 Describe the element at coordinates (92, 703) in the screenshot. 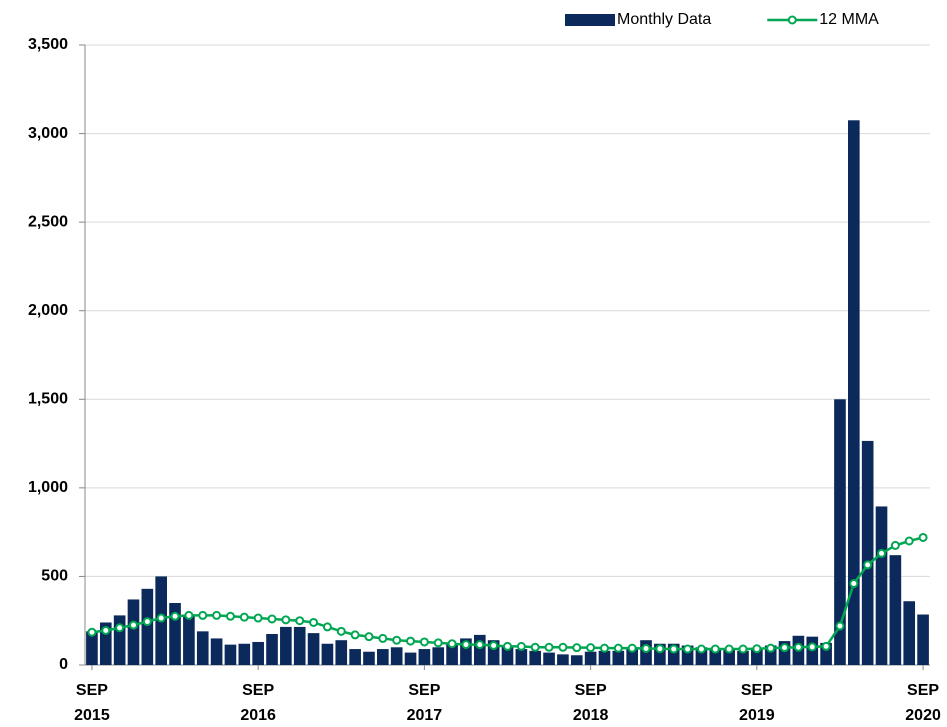

I see `x-tick-label: SEP 2015` at that location.